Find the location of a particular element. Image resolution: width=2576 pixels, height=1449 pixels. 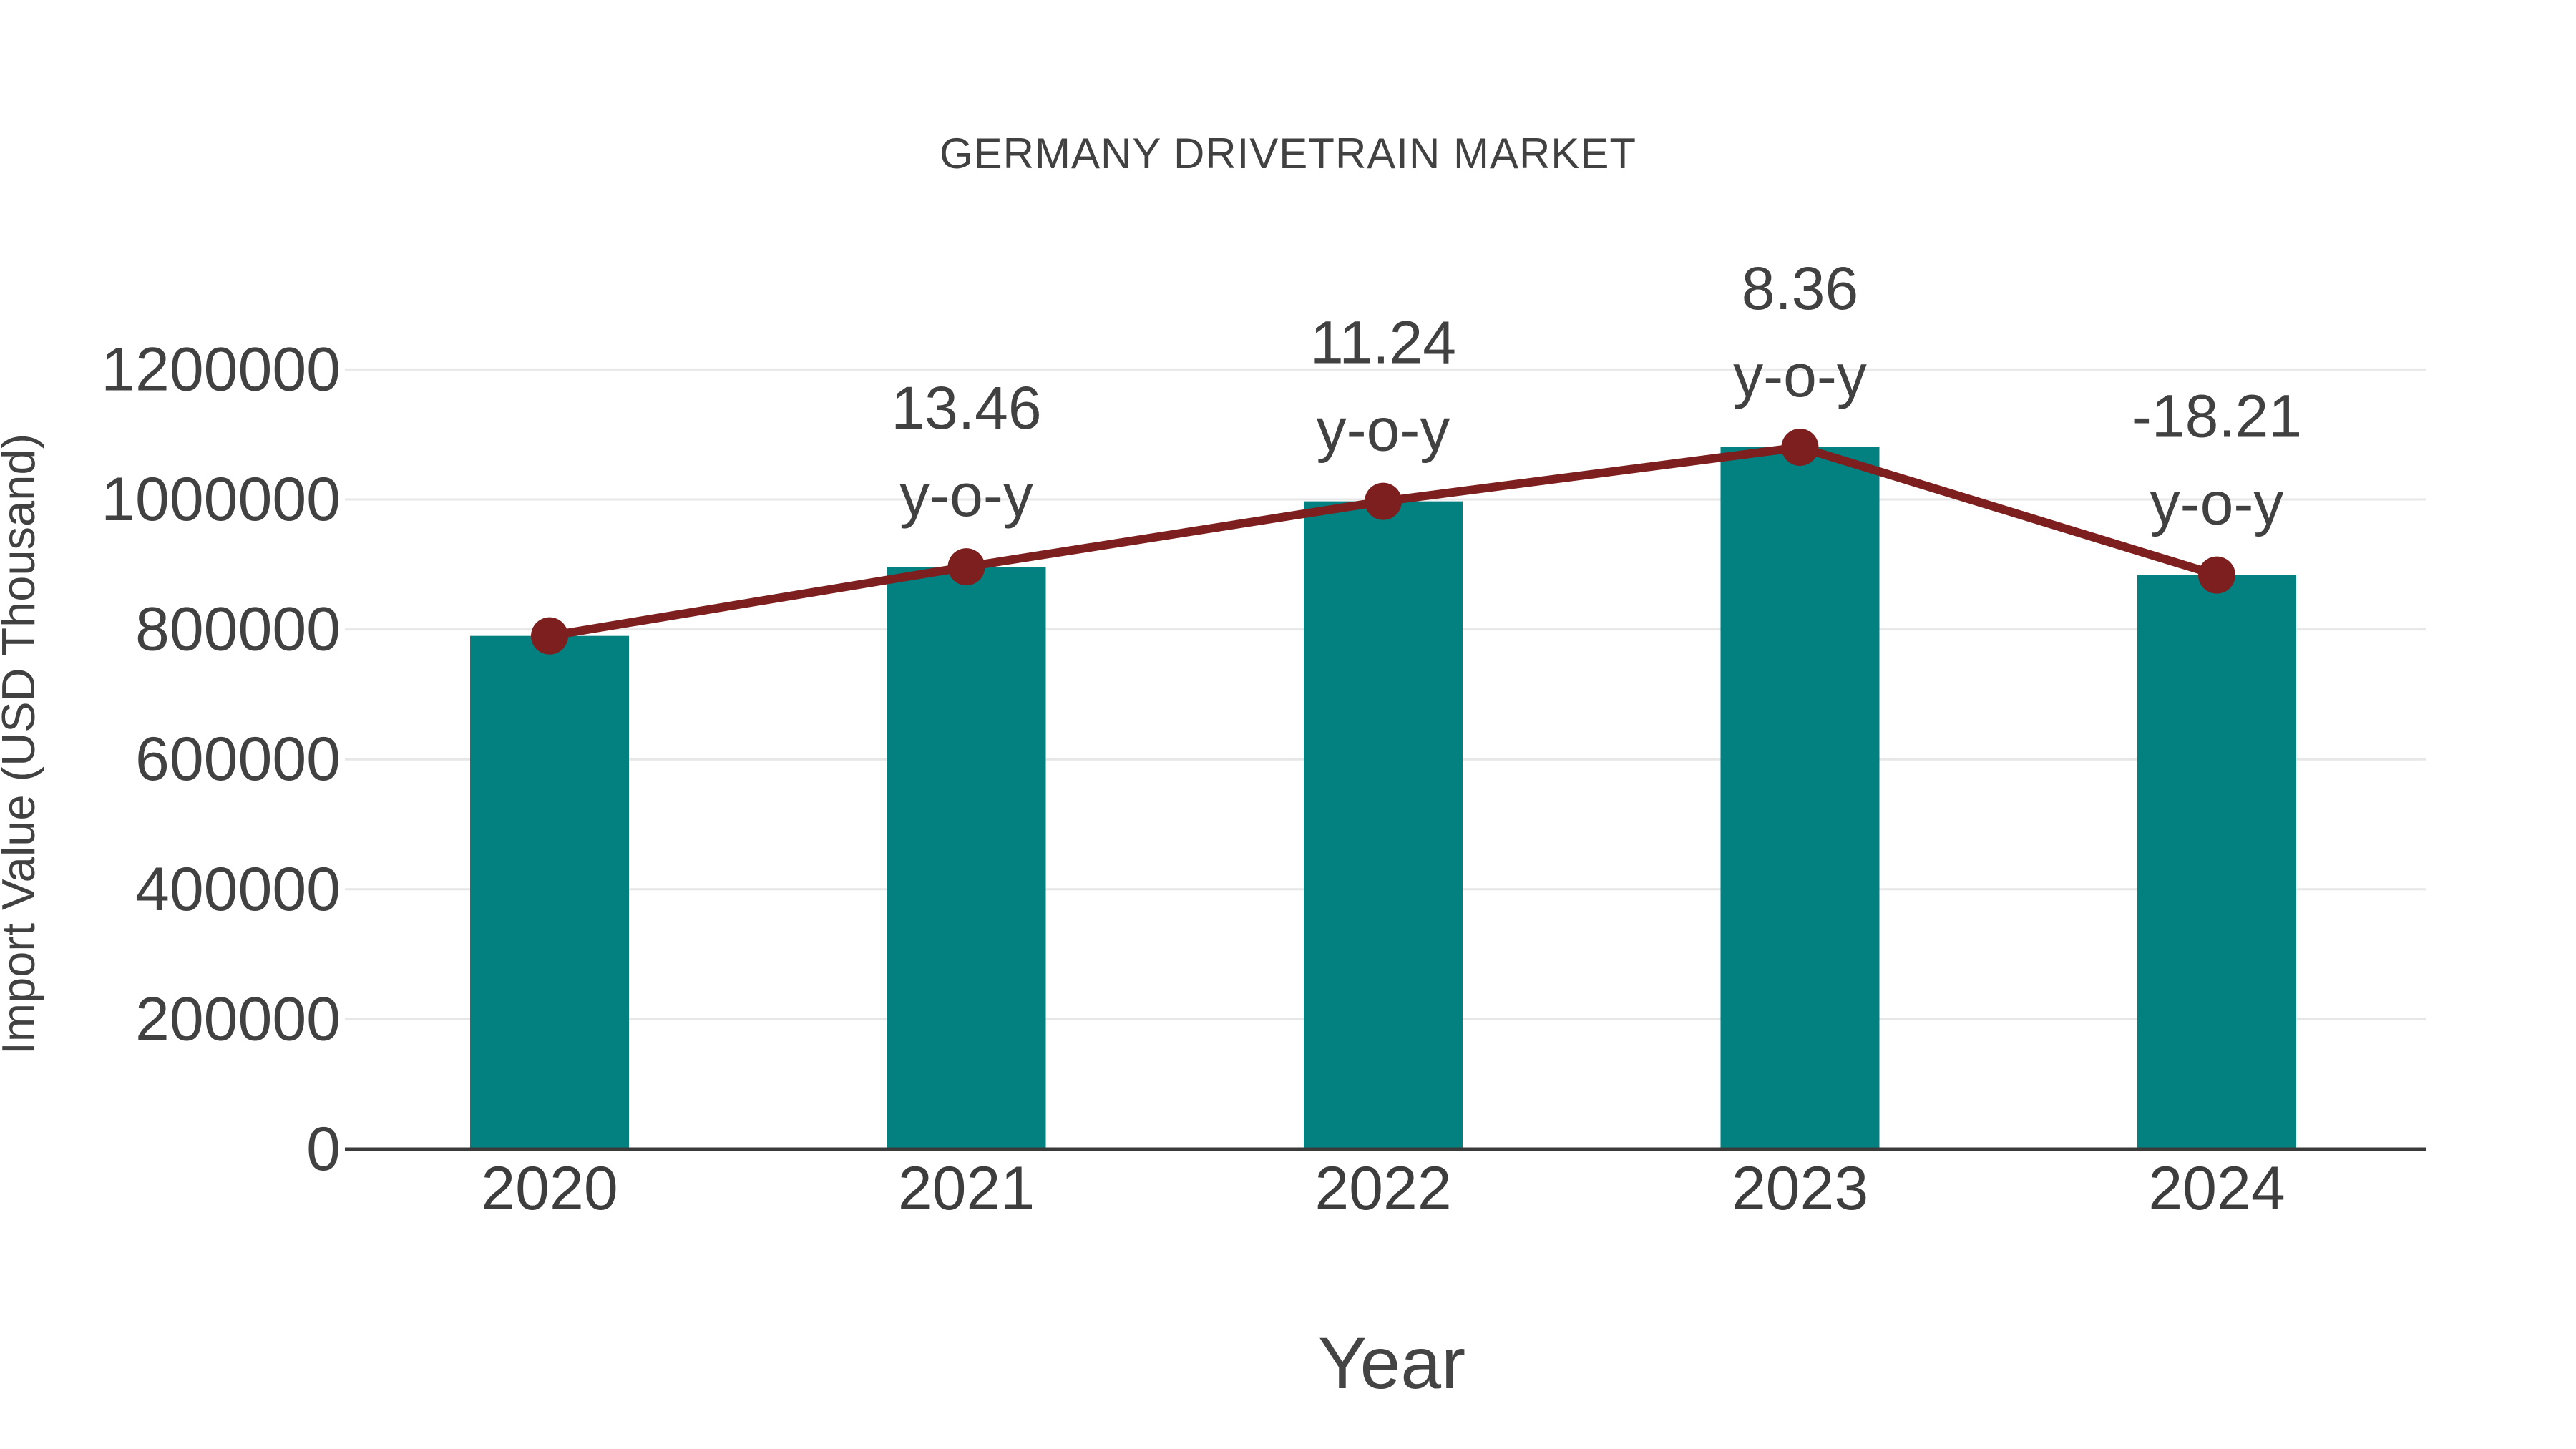

trend-marker-2022 is located at coordinates (1383, 501).